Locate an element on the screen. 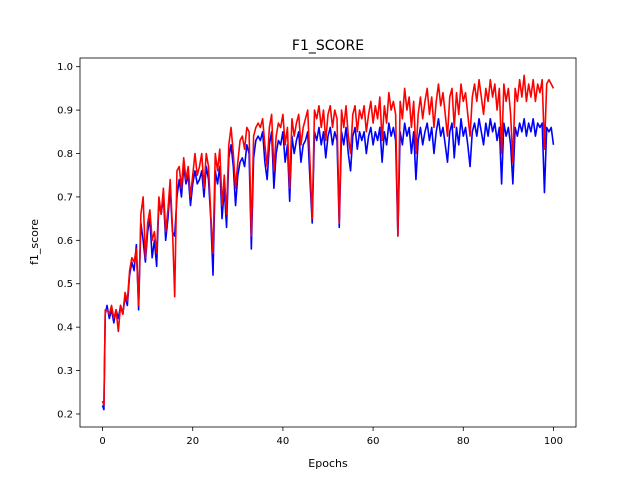  x-tick-label: 0 is located at coordinates (102, 441).